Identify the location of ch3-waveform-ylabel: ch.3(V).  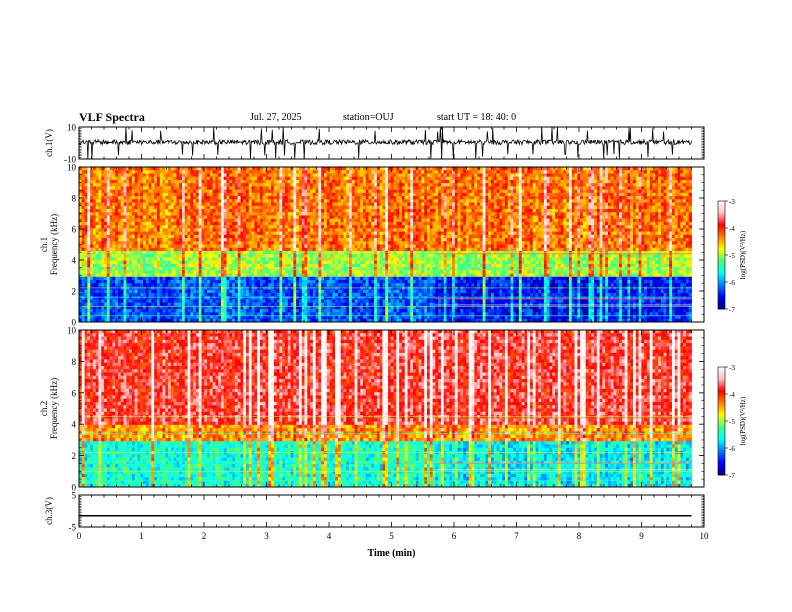
(49, 511).